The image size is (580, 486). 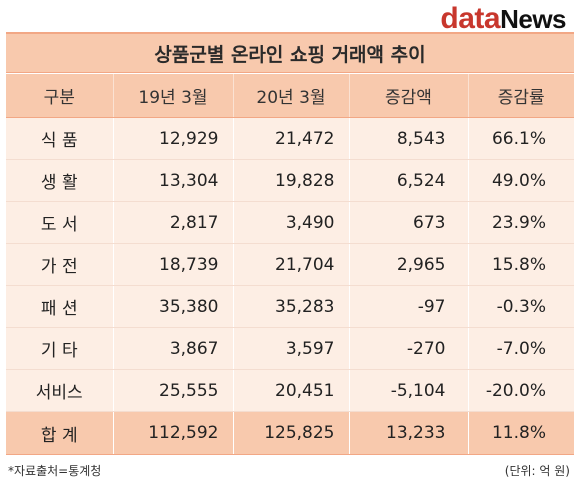 I want to click on cell-change-amount: 2,965, so click(x=409, y=264).